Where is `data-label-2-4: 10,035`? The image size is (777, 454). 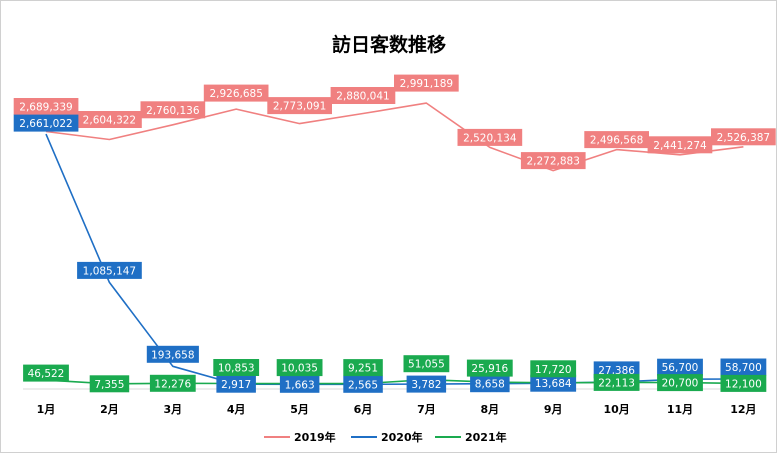
data-label-2-4: 10,035 is located at coordinates (299, 368).